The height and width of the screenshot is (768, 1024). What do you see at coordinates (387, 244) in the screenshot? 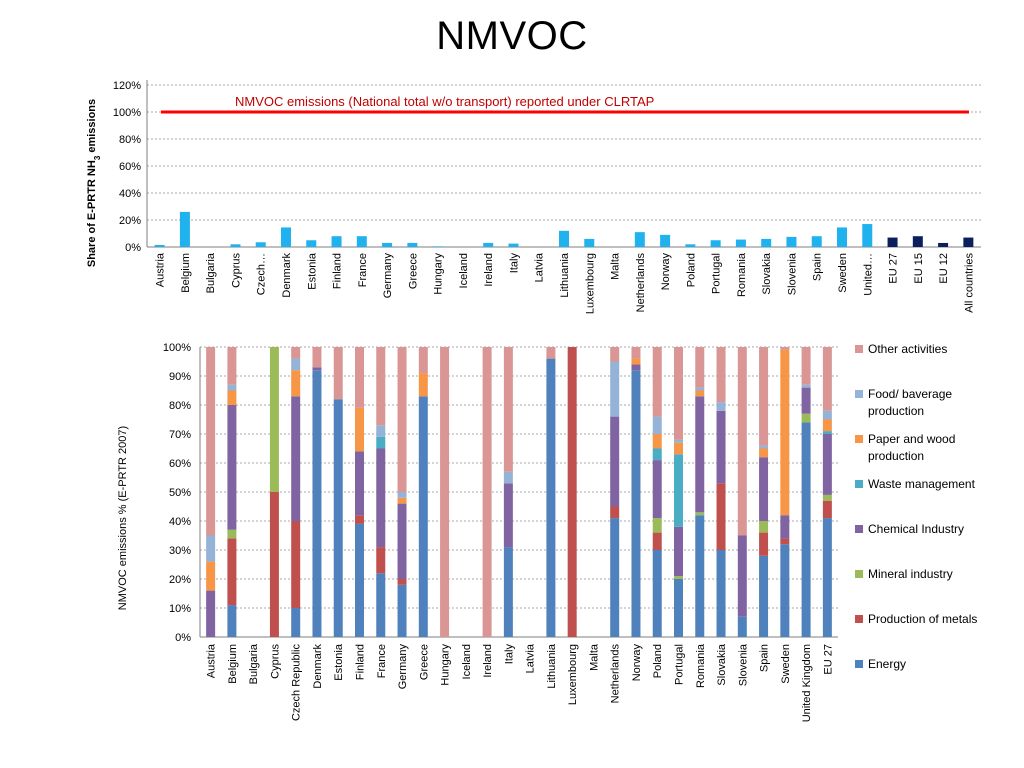
I see `top-bar-germany` at bounding box center [387, 244].